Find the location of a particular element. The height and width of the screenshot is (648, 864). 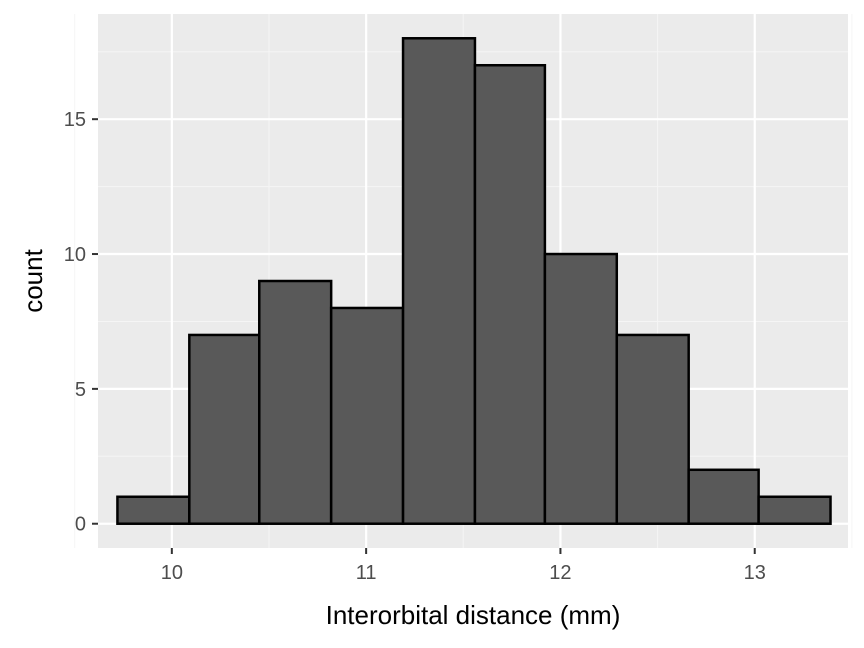

y-tick-label: 10 is located at coordinates (75, 255).